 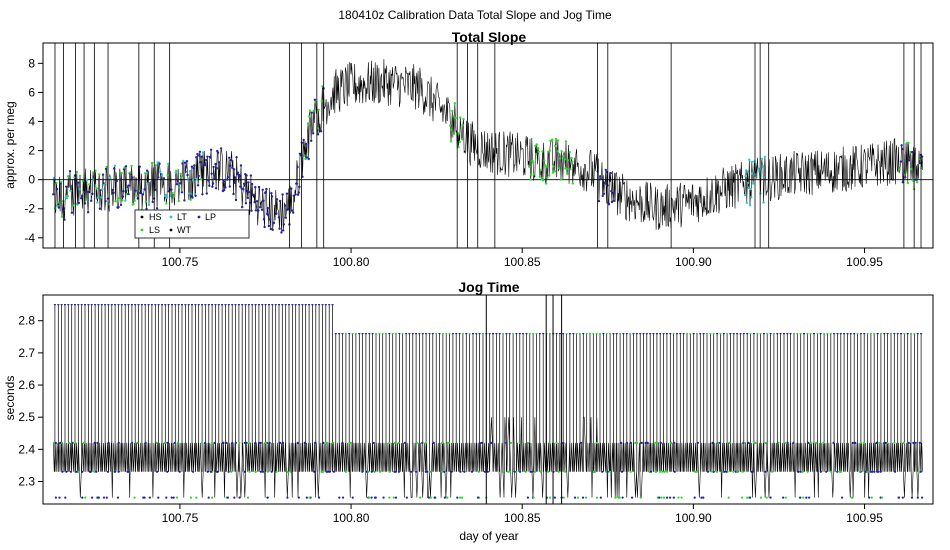 I want to click on jog-time-y-axis: 2.3 2.4 2.5 2.6 2.7 2.8, so click(x=30, y=401).